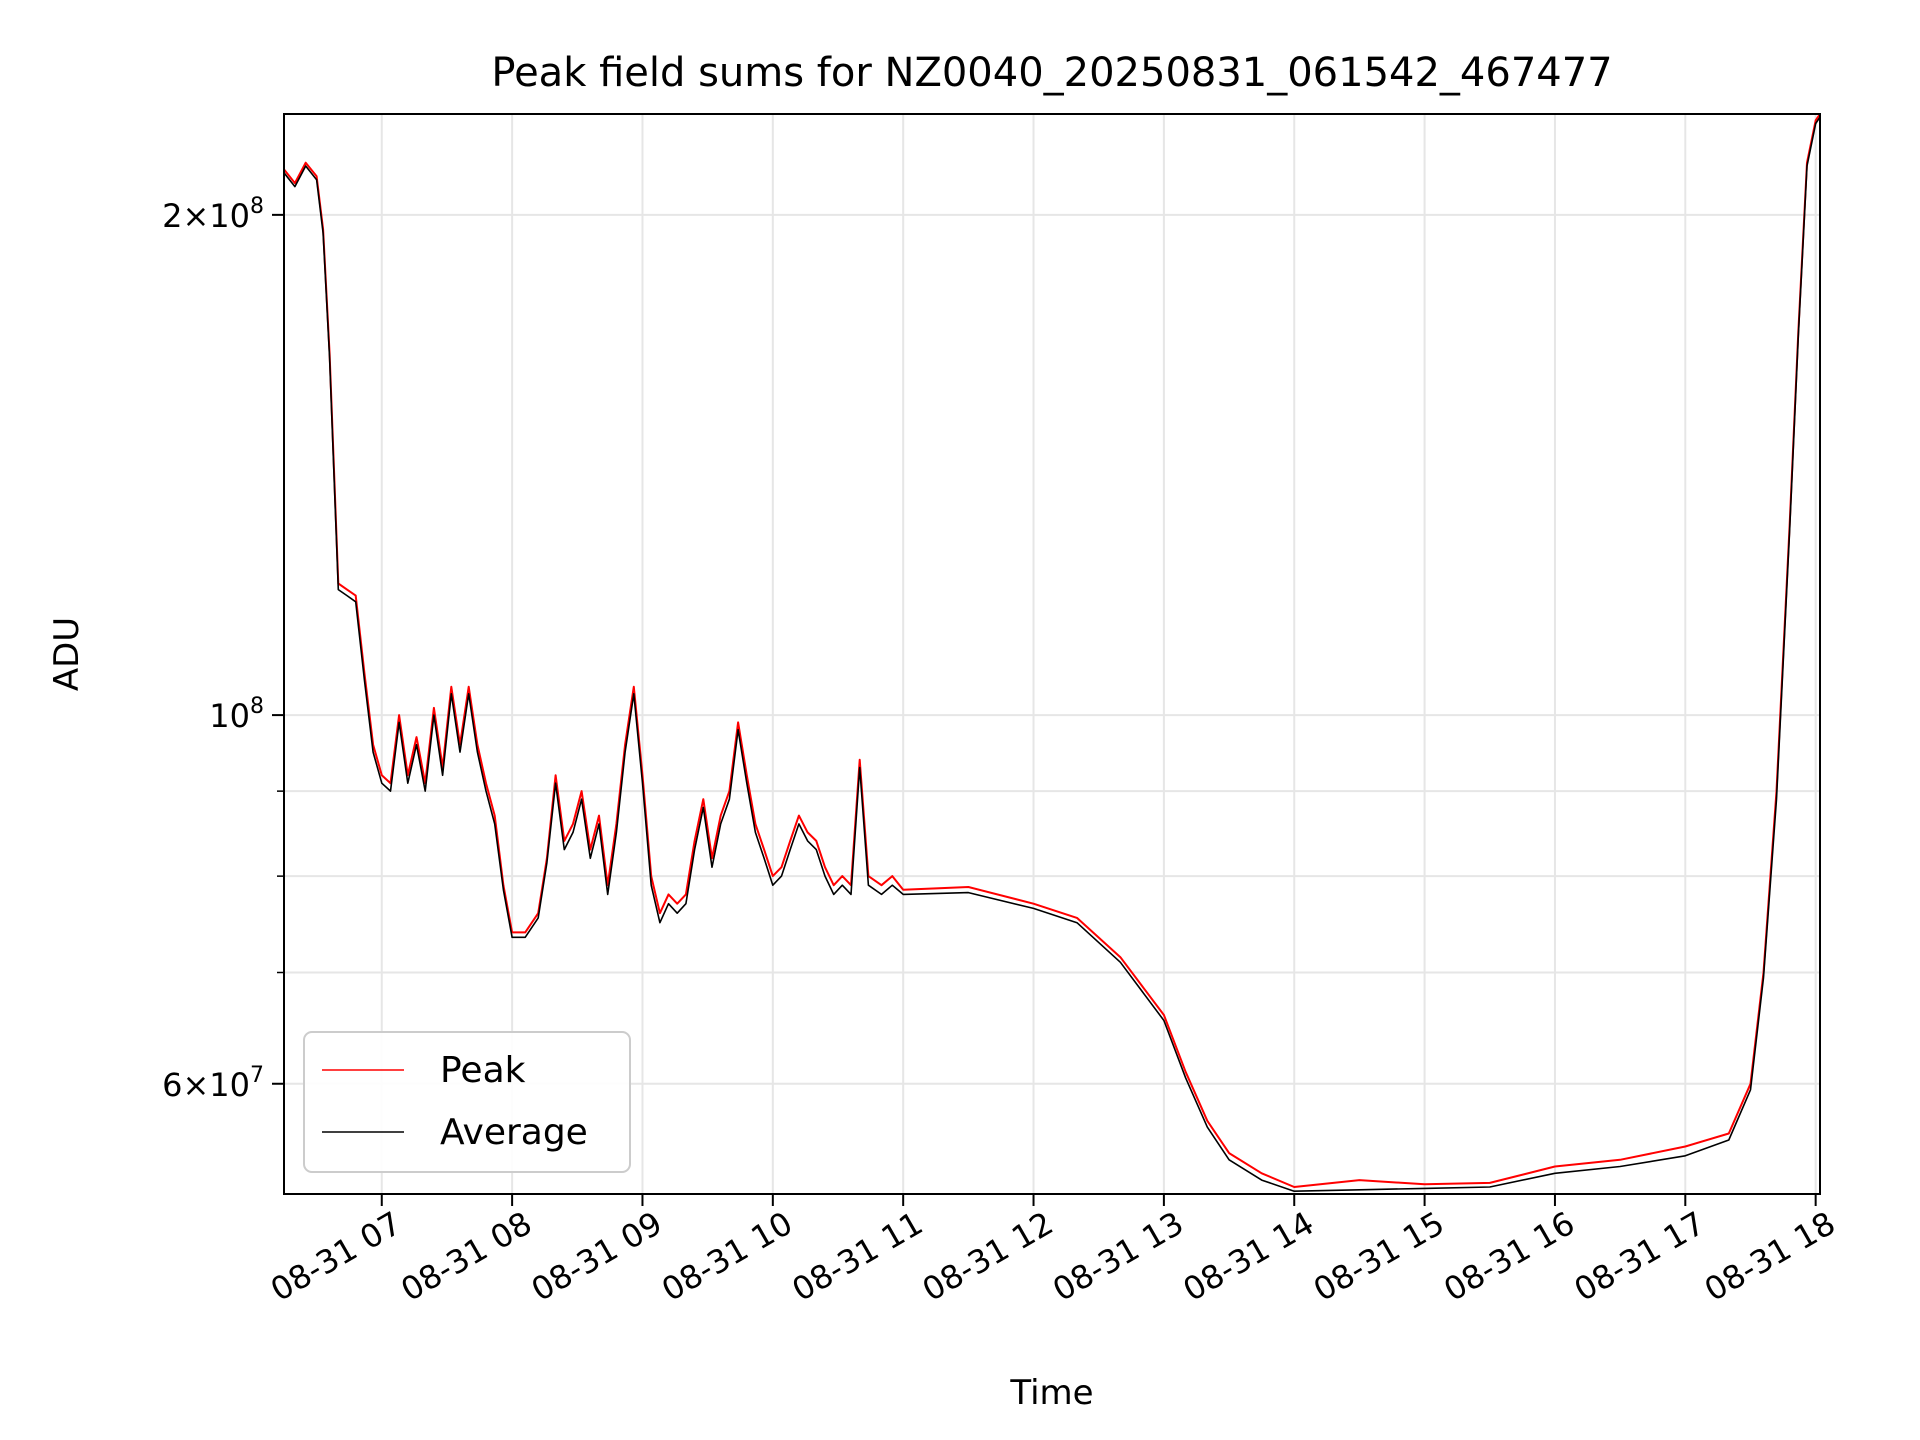  I want to click on y-tick-exponent: 7, so click(257, 1075).